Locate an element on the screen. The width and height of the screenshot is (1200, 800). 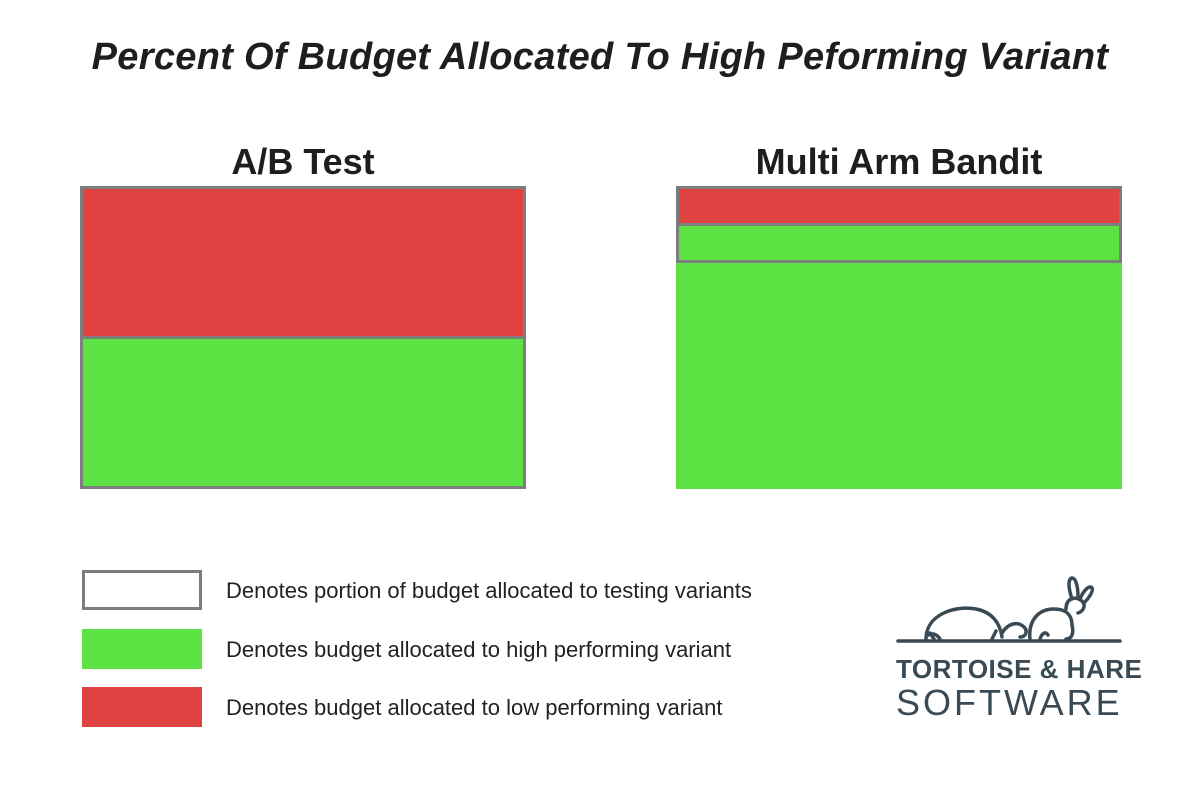
mab-high-performing-testing-segment is located at coordinates (899, 243).